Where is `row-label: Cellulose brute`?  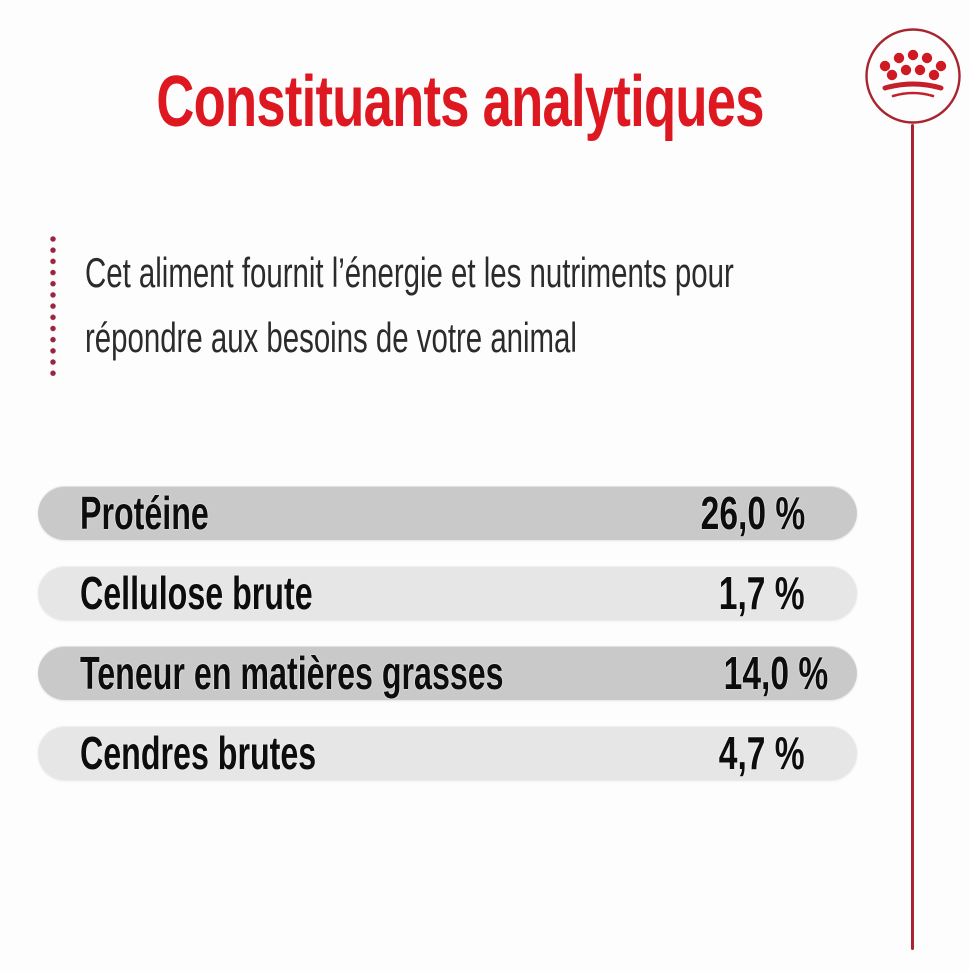
row-label: Cellulose brute is located at coordinates (196, 593).